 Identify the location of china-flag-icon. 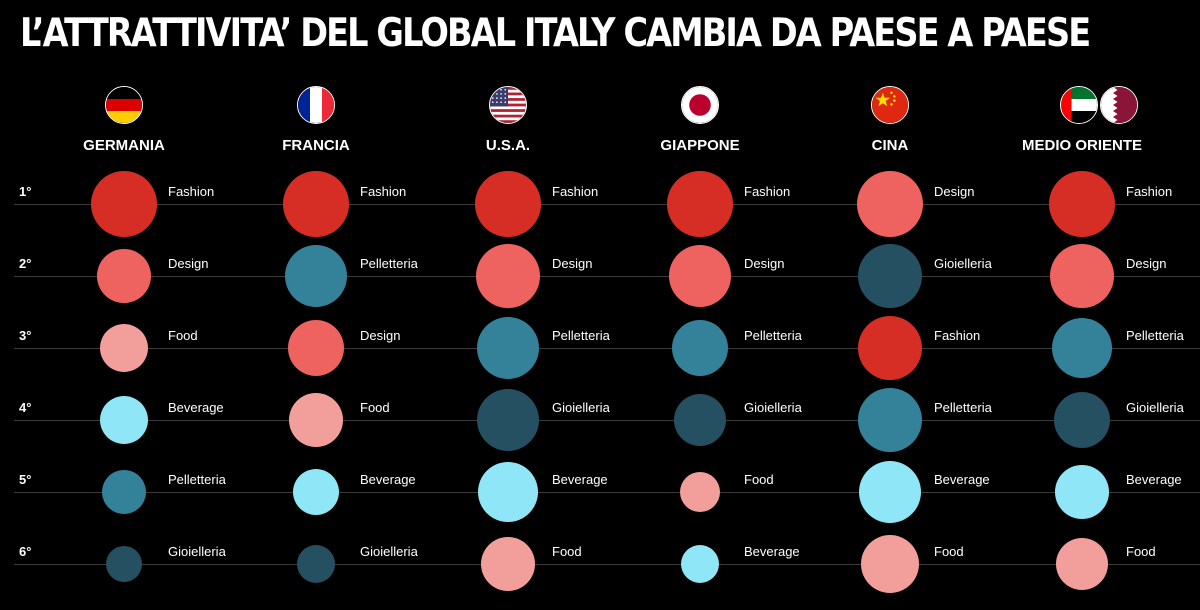
(890, 105).